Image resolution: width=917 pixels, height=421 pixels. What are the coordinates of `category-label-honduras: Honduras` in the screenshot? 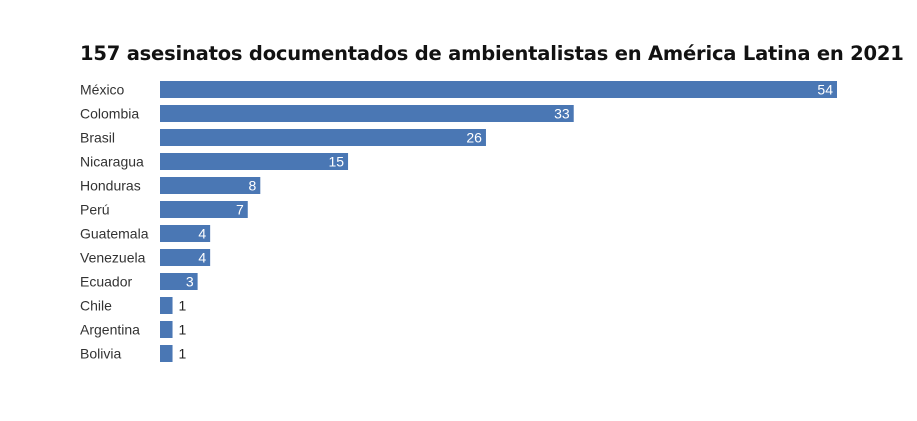 It's located at (110, 186).